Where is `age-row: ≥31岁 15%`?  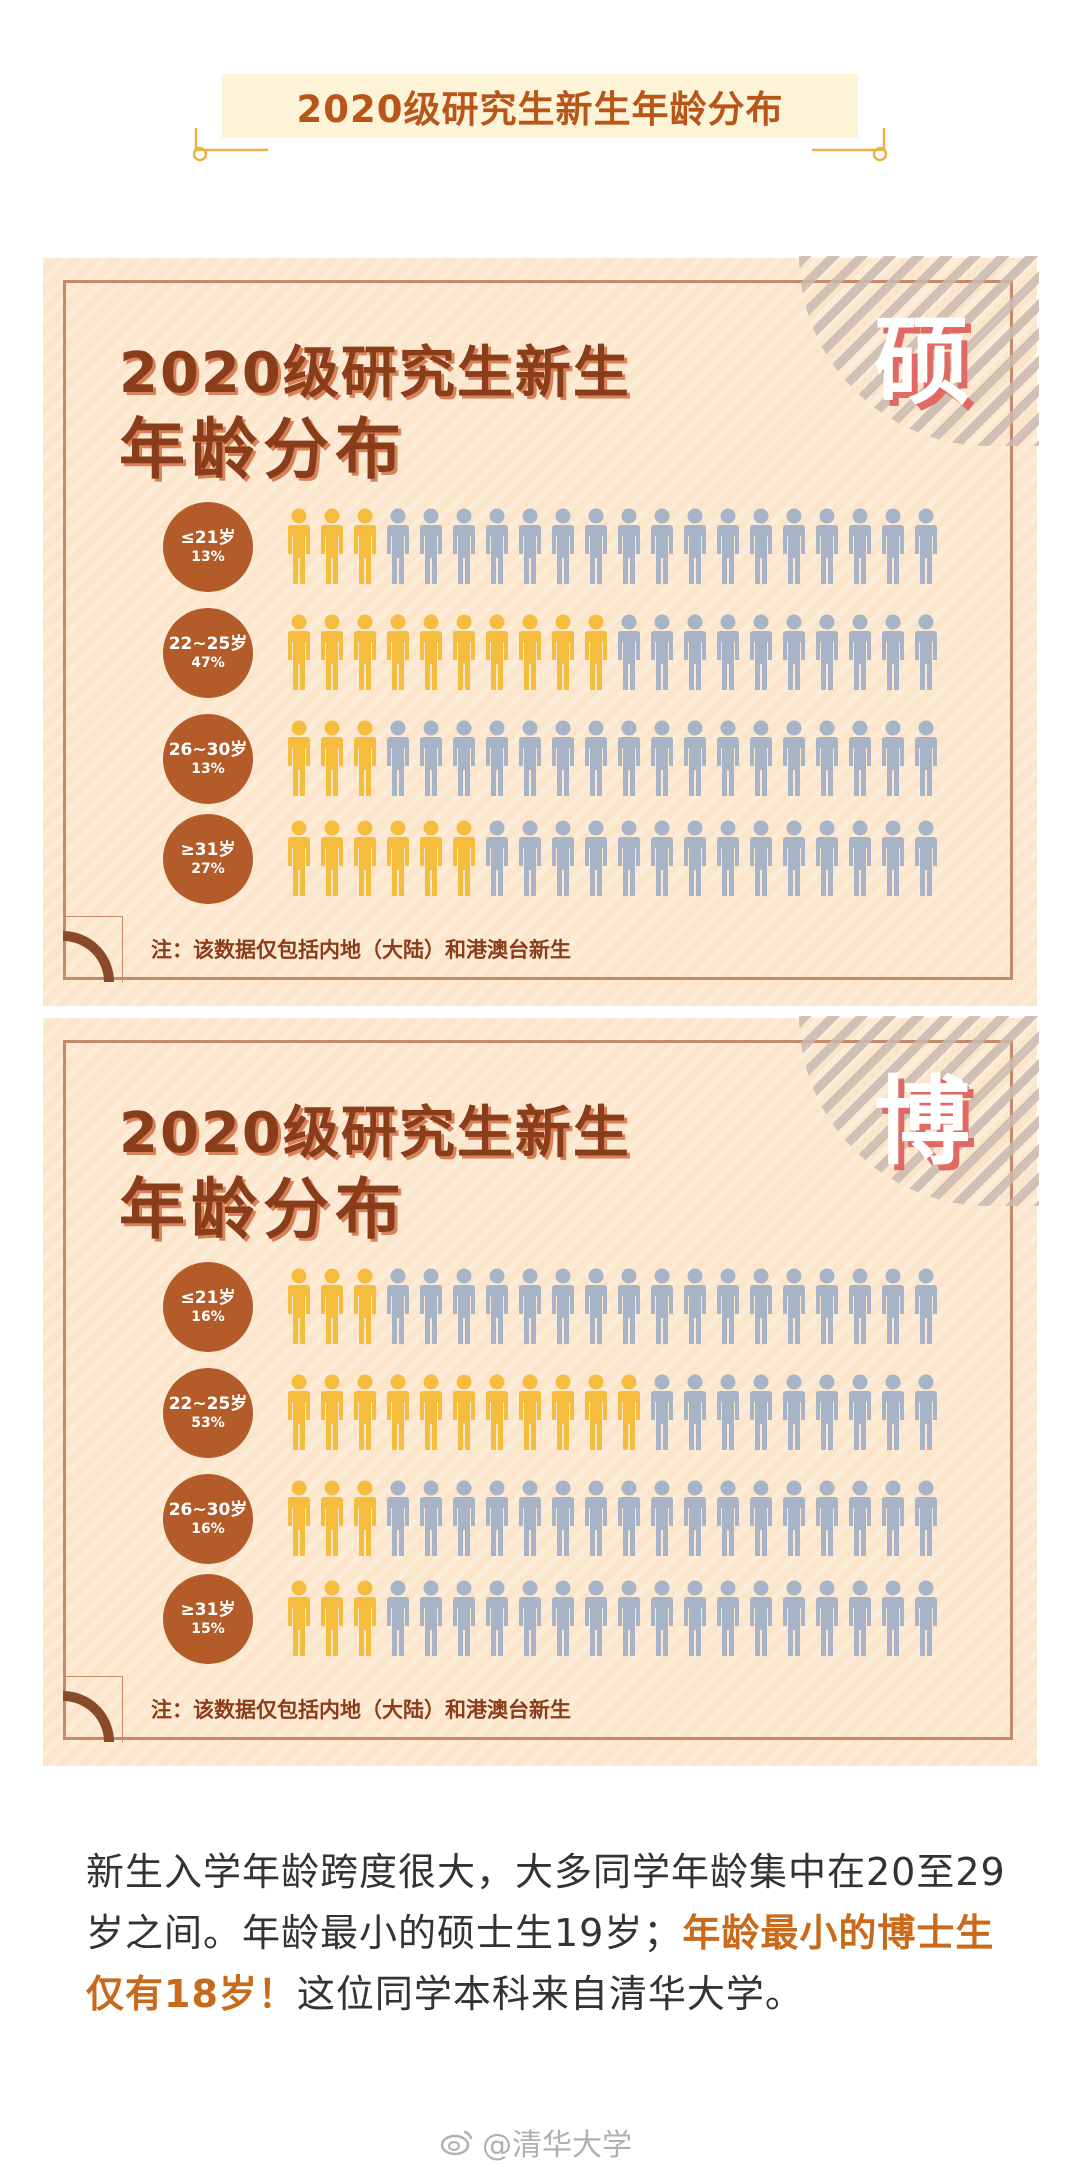 age-row: ≥31岁 15% is located at coordinates (573, 1619).